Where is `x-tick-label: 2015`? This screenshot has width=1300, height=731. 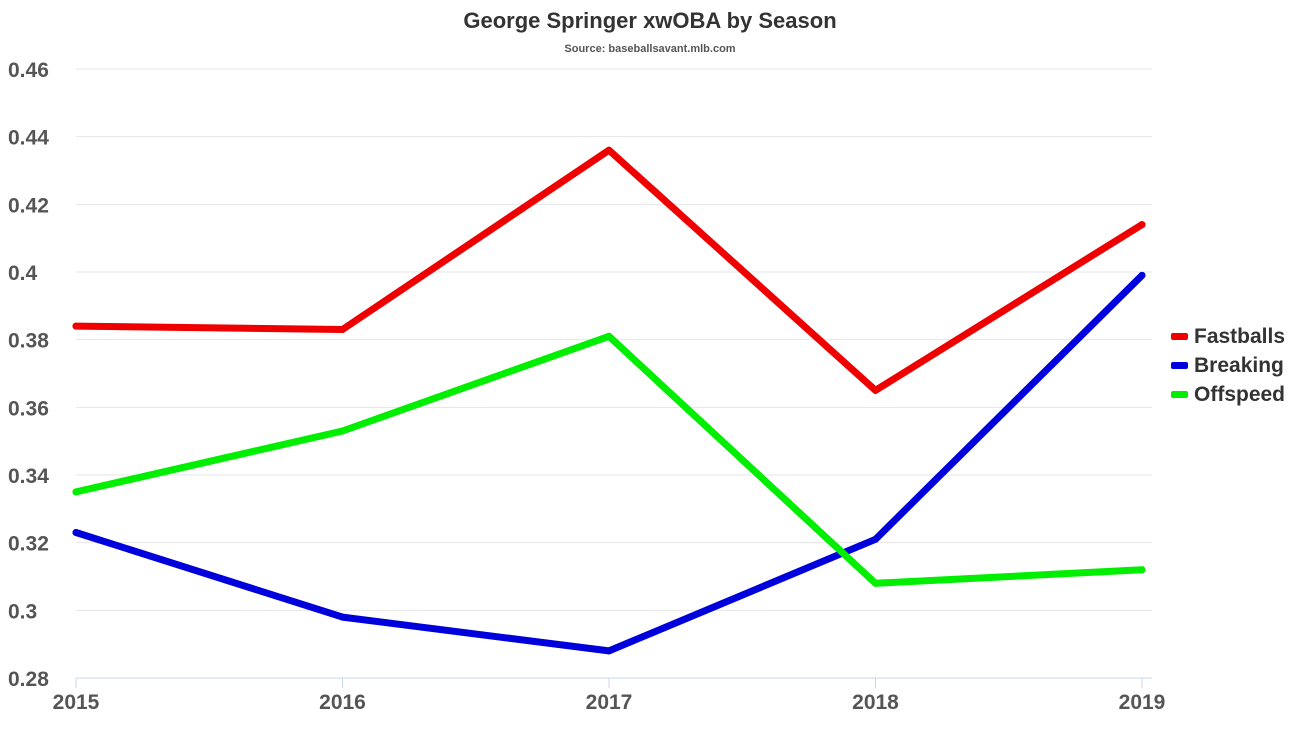 x-tick-label: 2015 is located at coordinates (76, 702).